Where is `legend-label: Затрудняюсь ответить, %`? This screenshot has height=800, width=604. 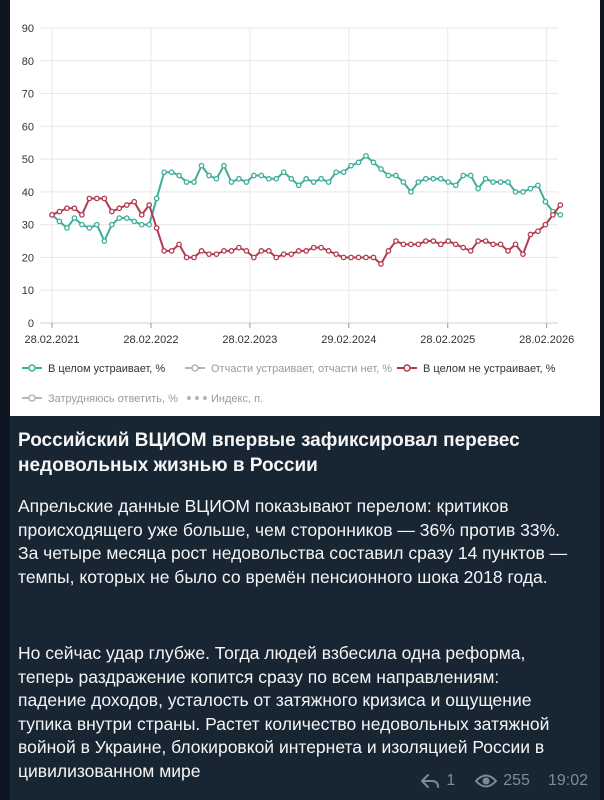 legend-label: Затрудняюсь ответить, % is located at coordinates (113, 399).